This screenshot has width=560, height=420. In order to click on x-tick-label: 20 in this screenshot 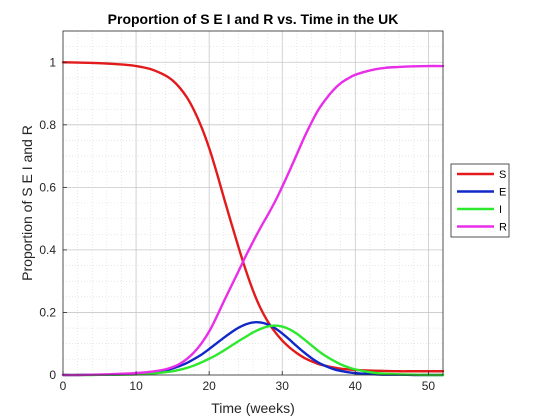, I will do `click(209, 386)`.